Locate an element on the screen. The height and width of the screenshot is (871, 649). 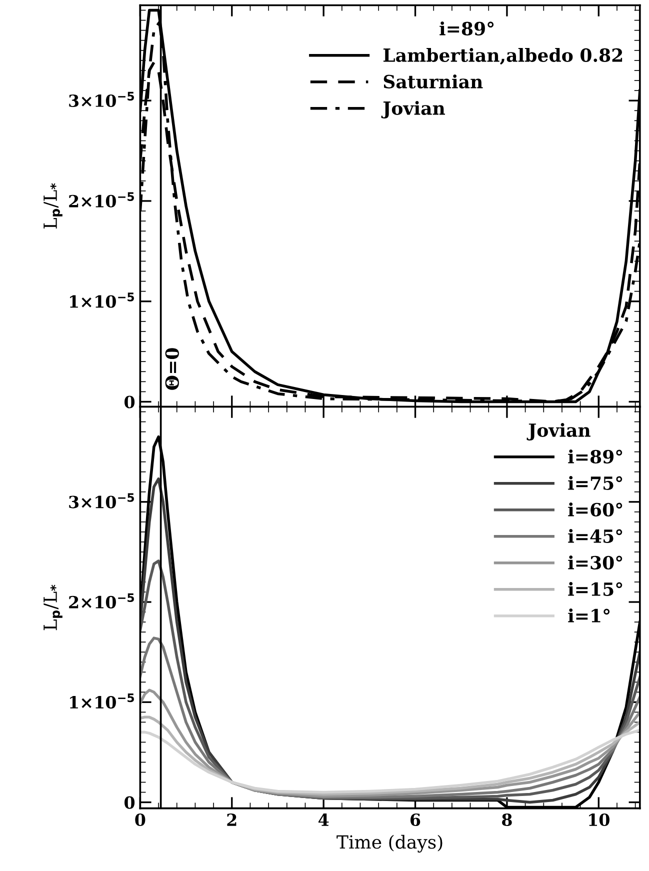
x-tick-label: 0 is located at coordinates (140, 819).